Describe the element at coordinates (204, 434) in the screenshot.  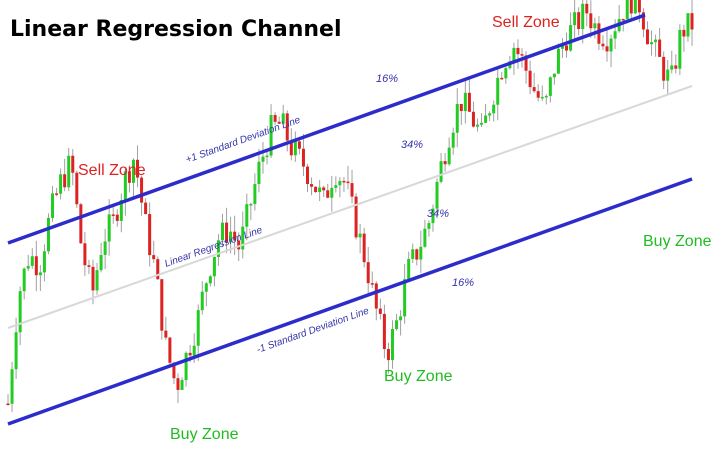
I see `buy-zone-label-bottom-left: Buy Zone` at that location.